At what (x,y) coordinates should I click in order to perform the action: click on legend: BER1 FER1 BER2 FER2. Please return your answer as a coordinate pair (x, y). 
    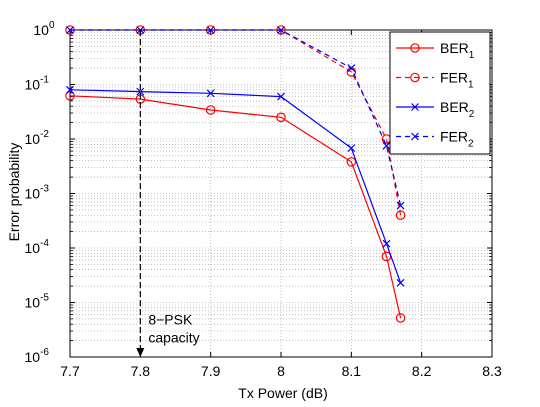
    Looking at the image, I should click on (440, 93).